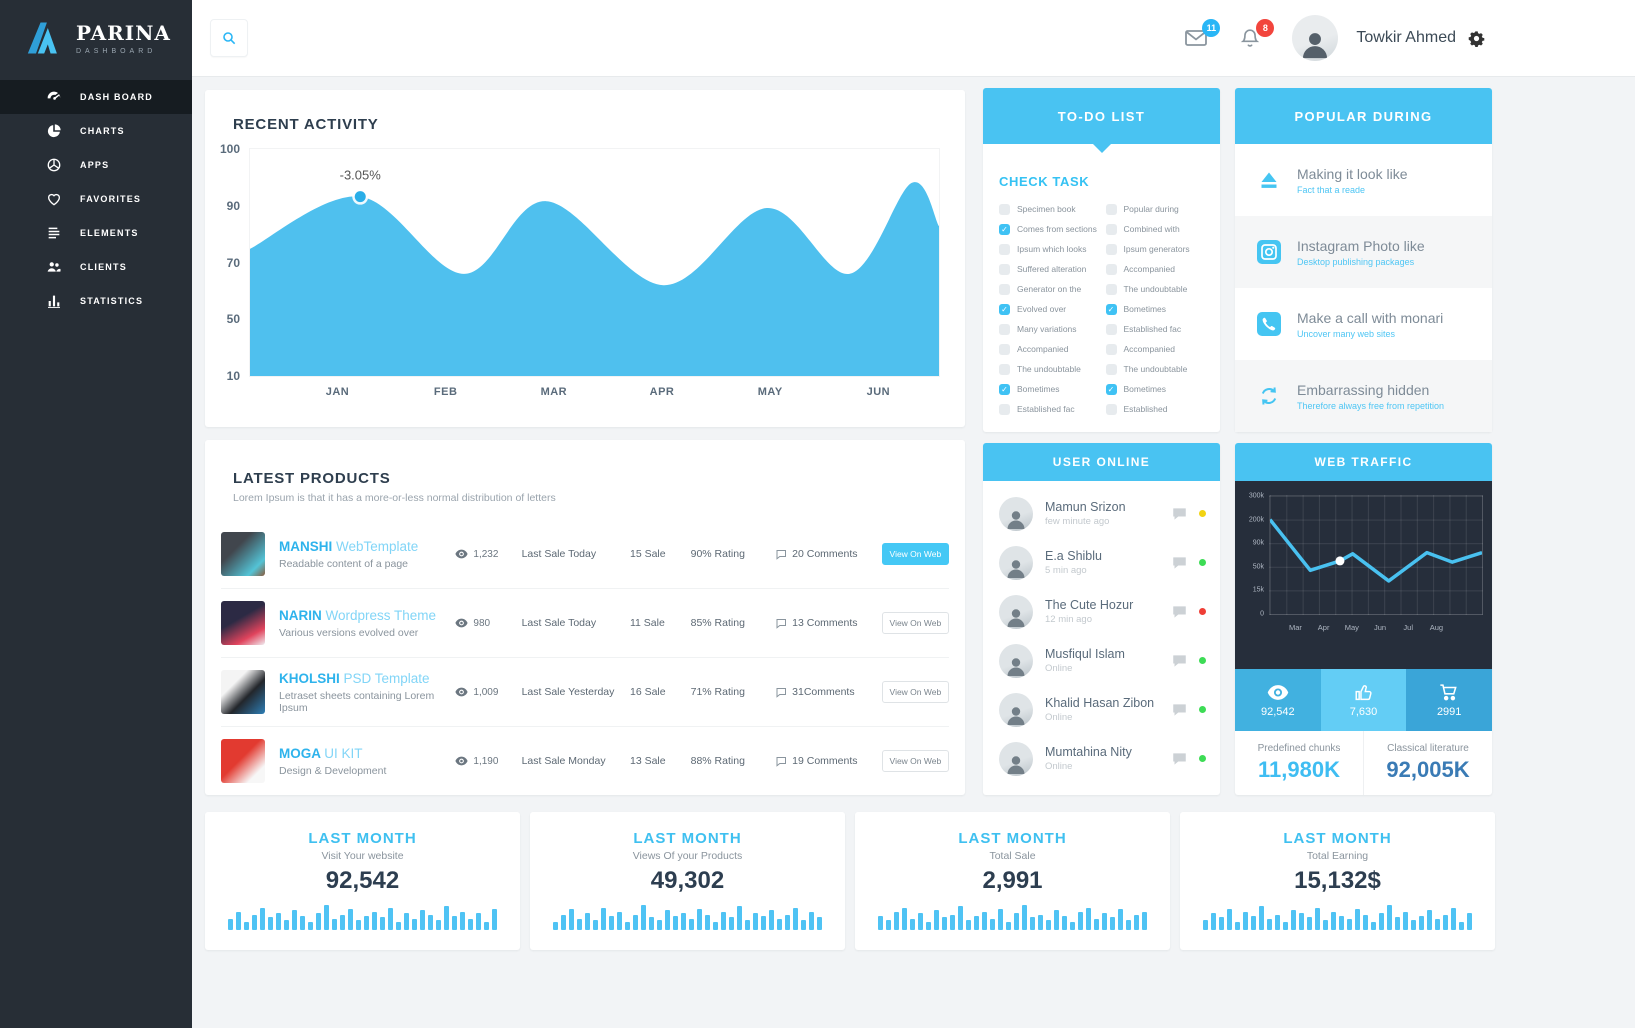 Image resolution: width=1635 pixels, height=1028 pixels. What do you see at coordinates (1152, 329) in the screenshot?
I see `todo-task-label: Established fac` at bounding box center [1152, 329].